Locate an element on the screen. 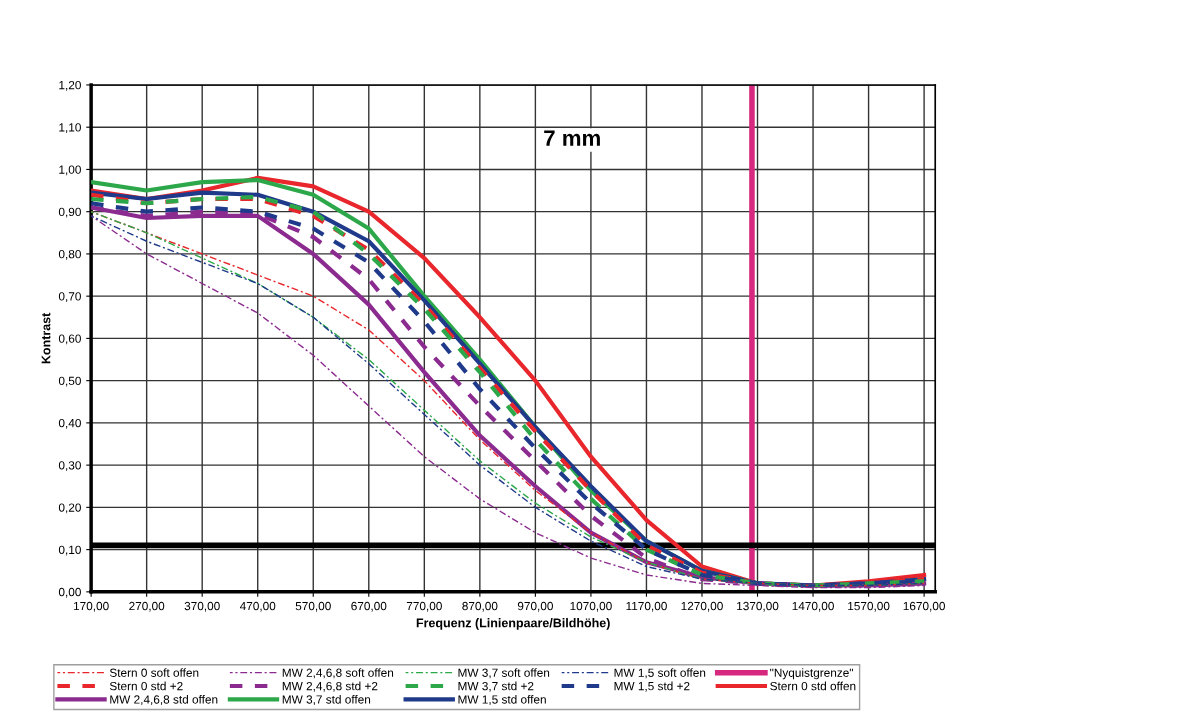  legend-label: Stern 0 soft offen is located at coordinates (154, 672).